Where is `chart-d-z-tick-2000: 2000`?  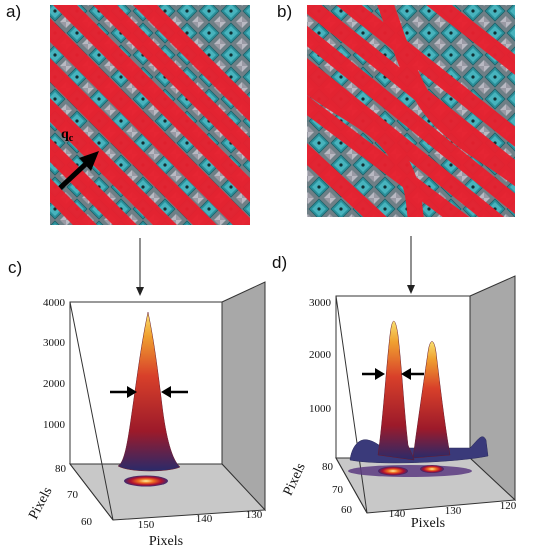
chart-d-z-tick-2000: 2000 is located at coordinates (320, 355).